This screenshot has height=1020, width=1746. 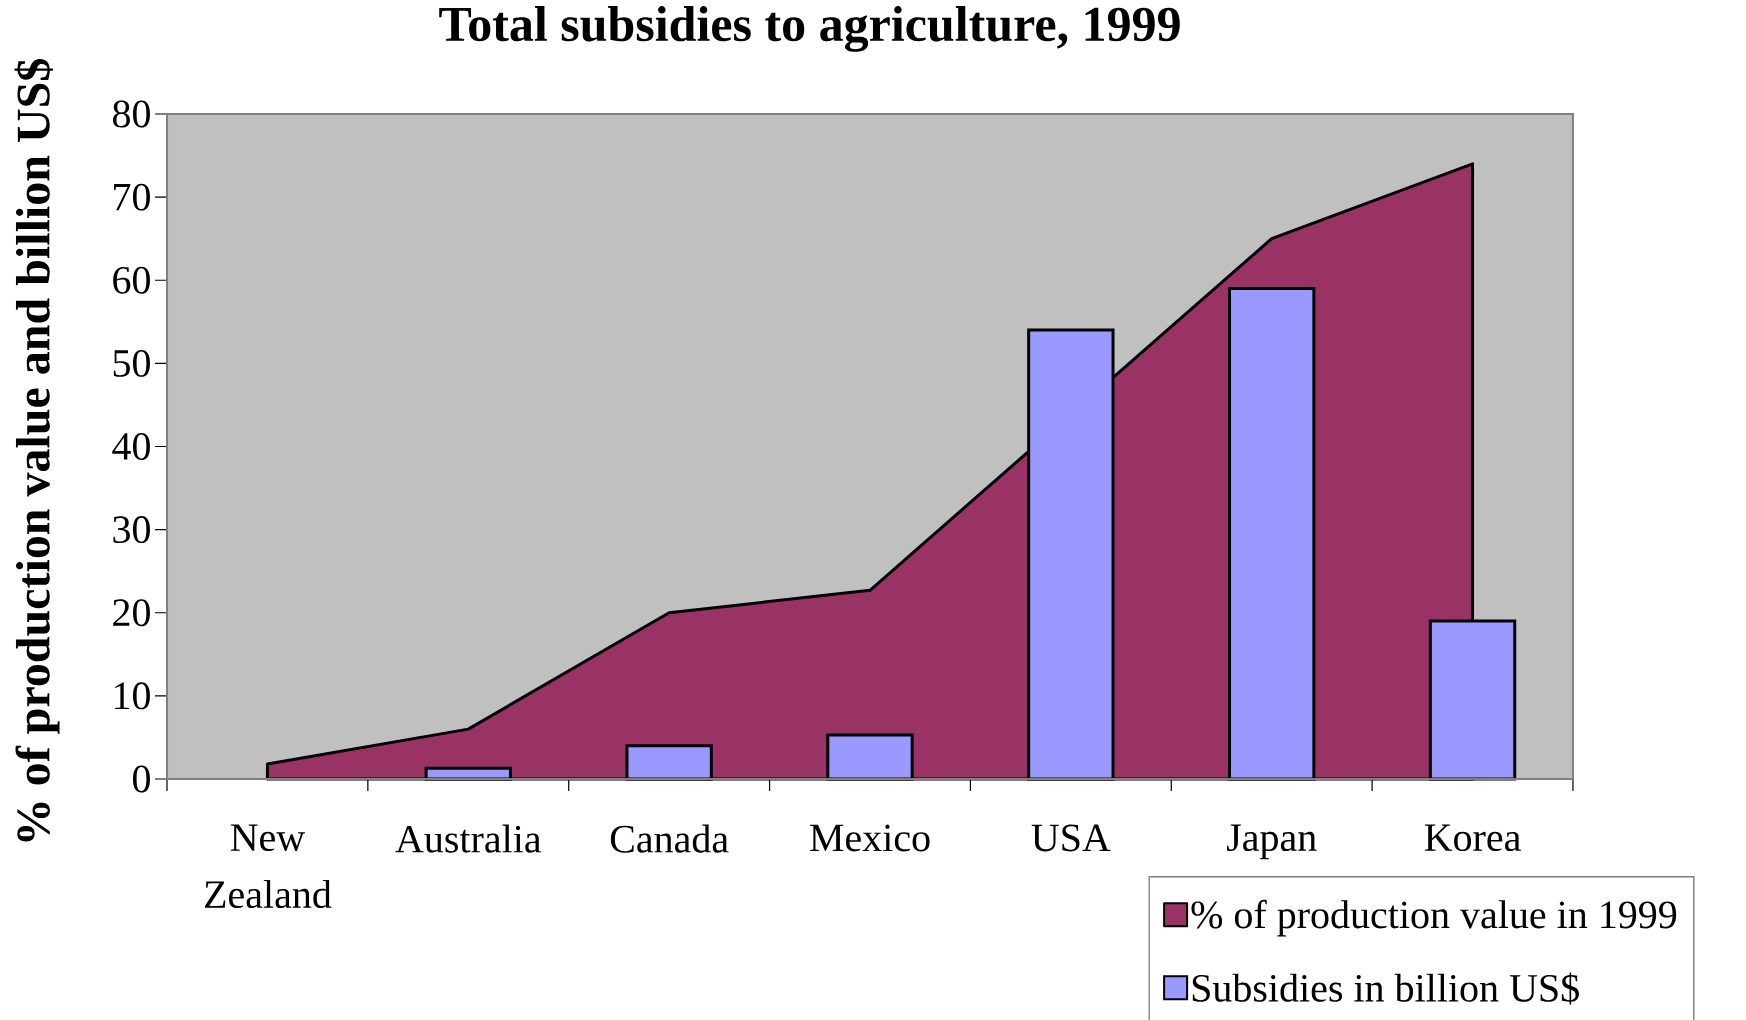 I want to click on x-tick-label: New Zealand, so click(x=268, y=866).